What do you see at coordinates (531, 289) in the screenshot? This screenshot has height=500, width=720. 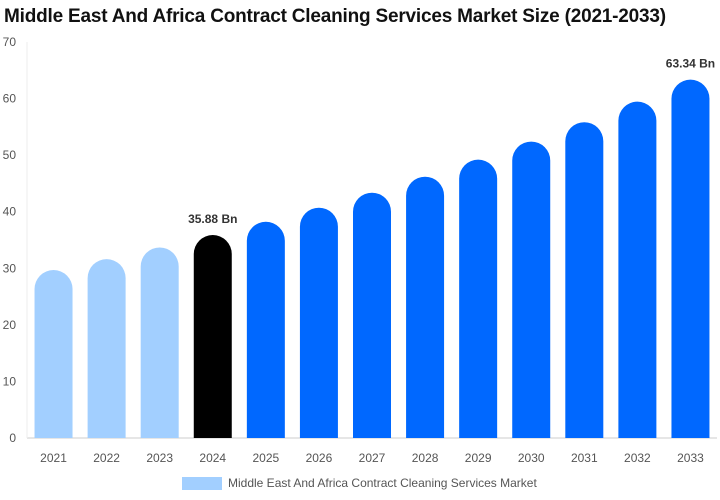 I see `bar-2030` at bounding box center [531, 289].